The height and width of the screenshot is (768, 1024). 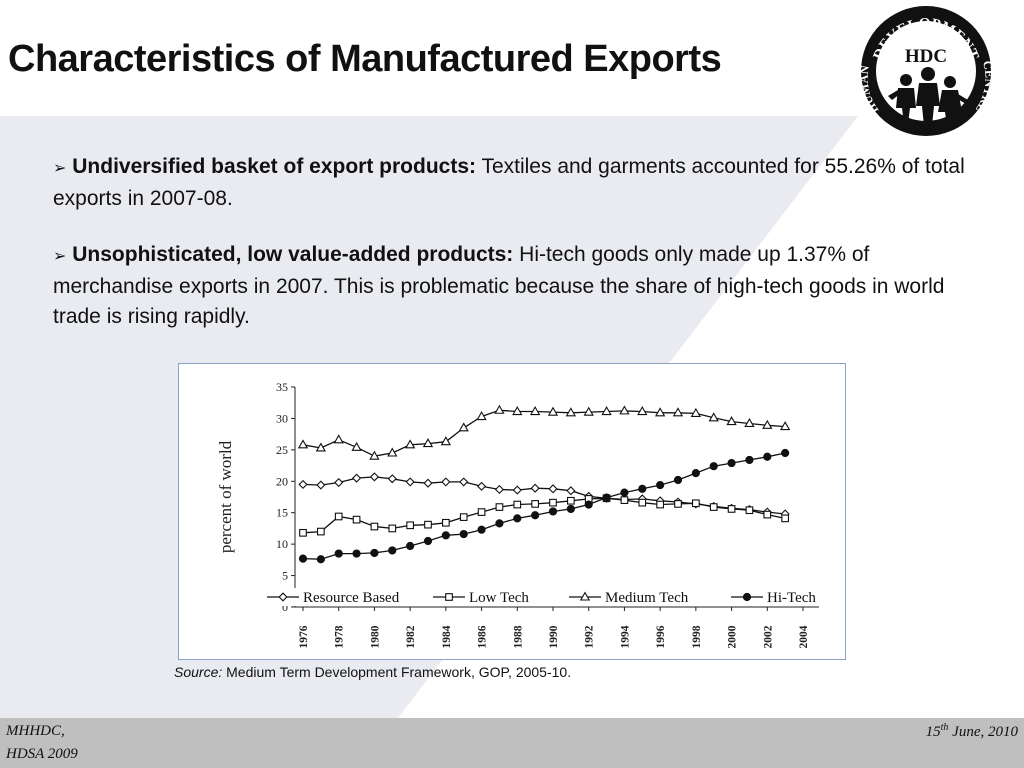 I want to click on legend-background, so click(x=546, y=597).